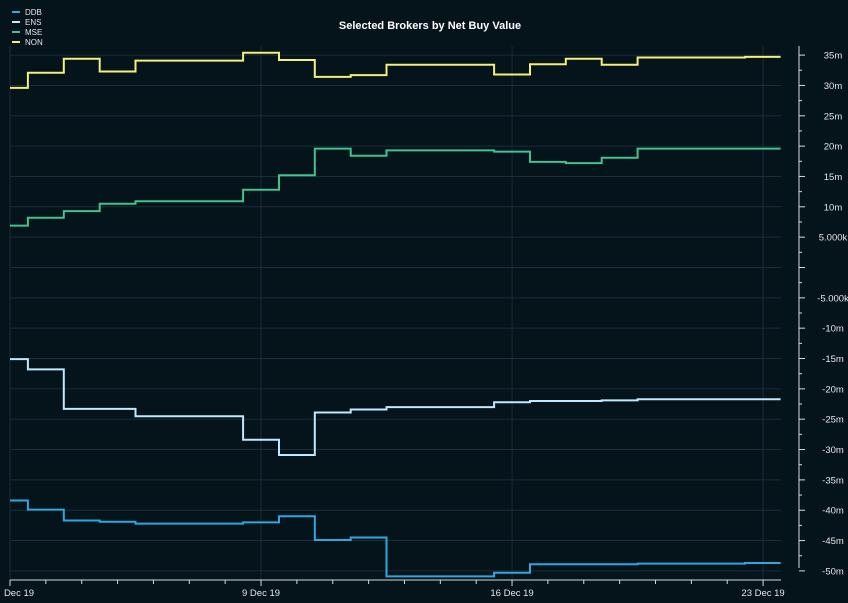 This screenshot has height=603, width=848. Describe the element at coordinates (395, 407) in the screenshot. I see `series-line-ens` at that location.